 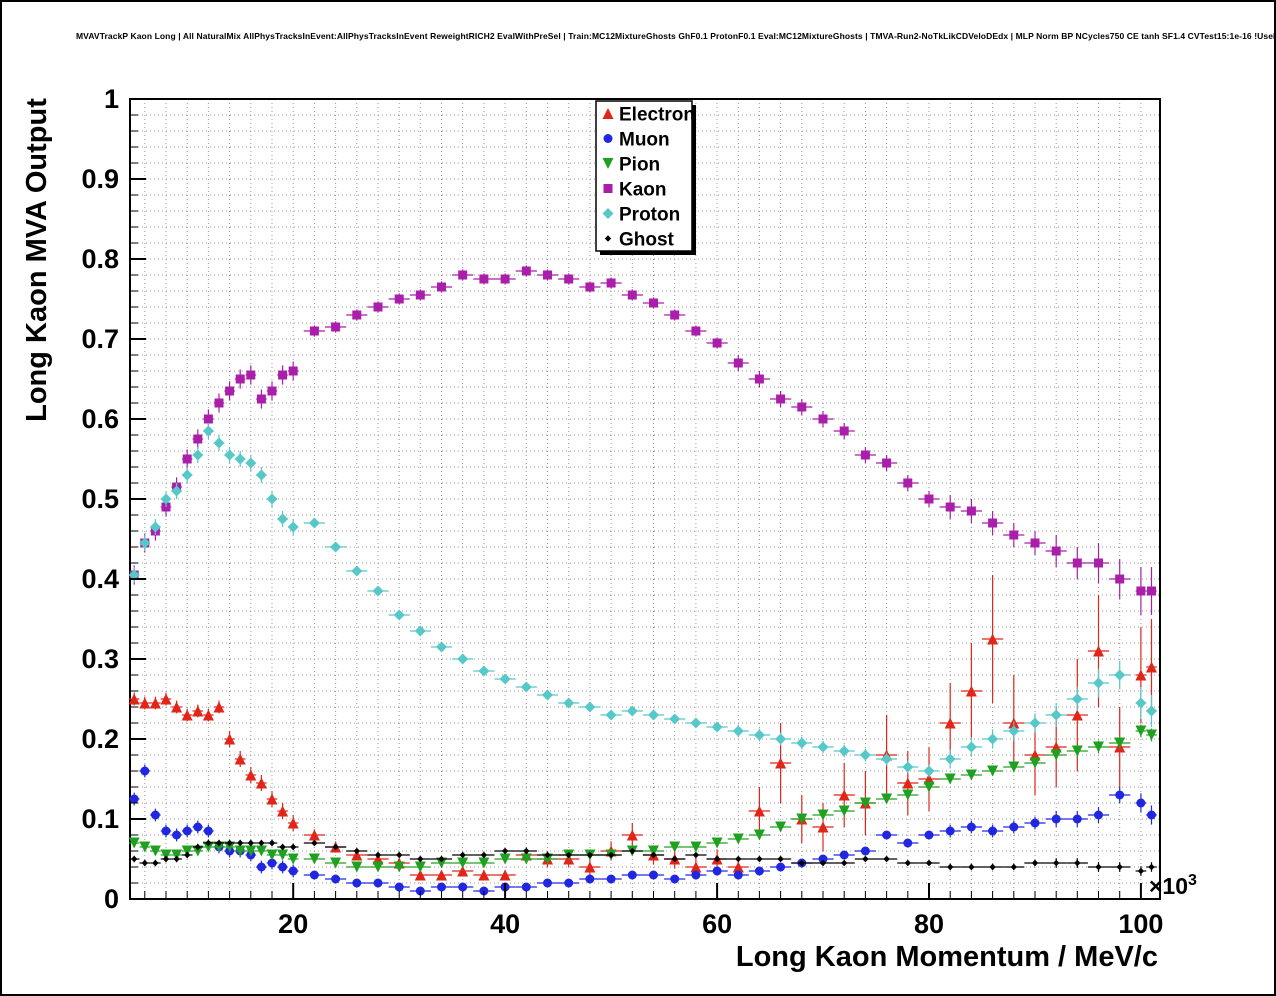 I want to click on y-tick-label: 0.9, so click(x=100, y=179).